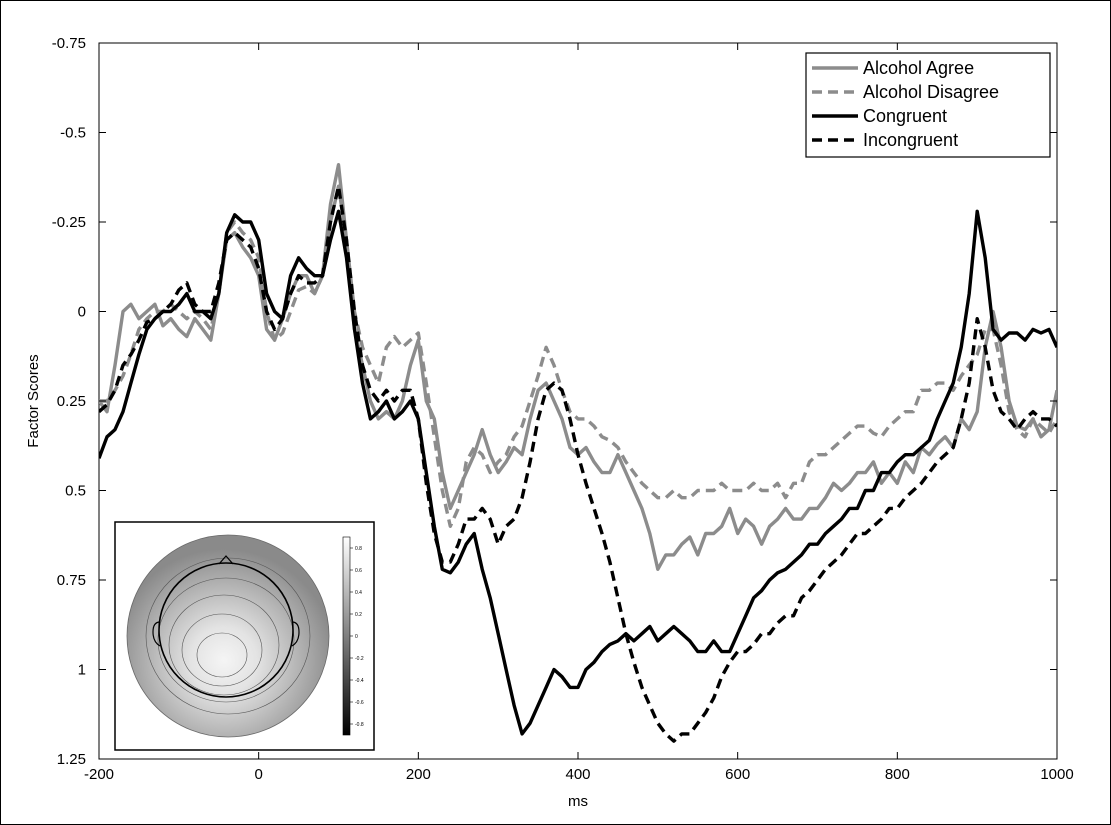 The image size is (1111, 825). What do you see at coordinates (918, 68) in the screenshot?
I see `legend-label: Alcohol Agree` at bounding box center [918, 68].